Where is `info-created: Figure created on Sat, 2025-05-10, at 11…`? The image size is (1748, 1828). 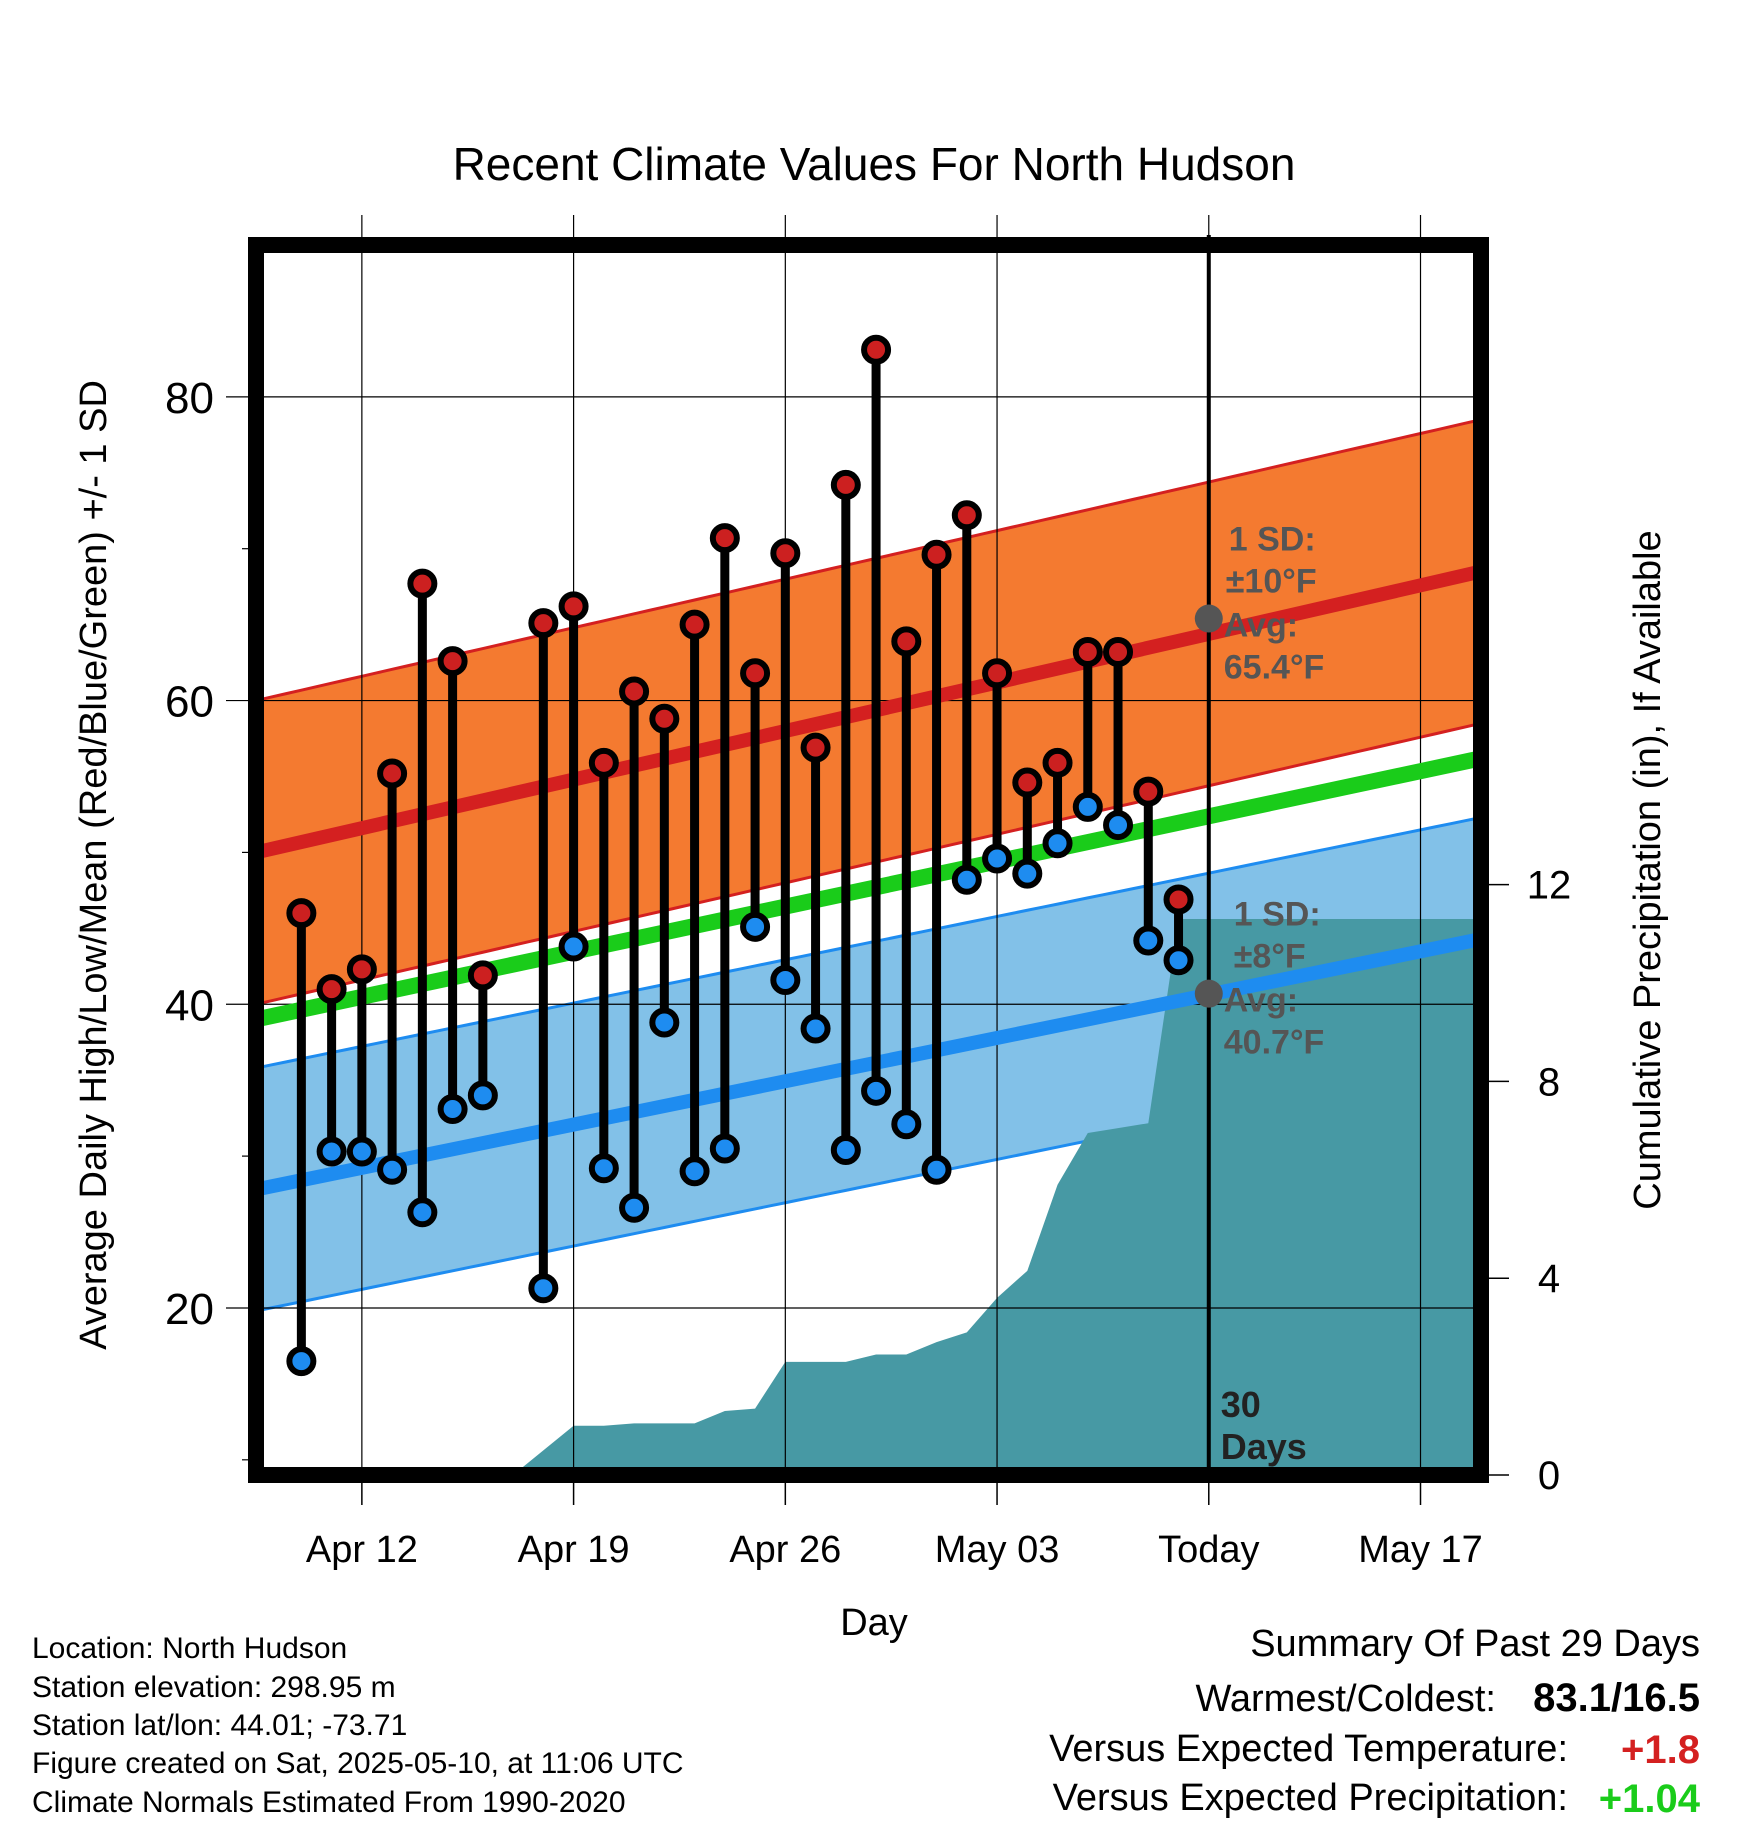 info-created: Figure created on Sat, 2025-05-10, at 11… is located at coordinates (358, 1763).